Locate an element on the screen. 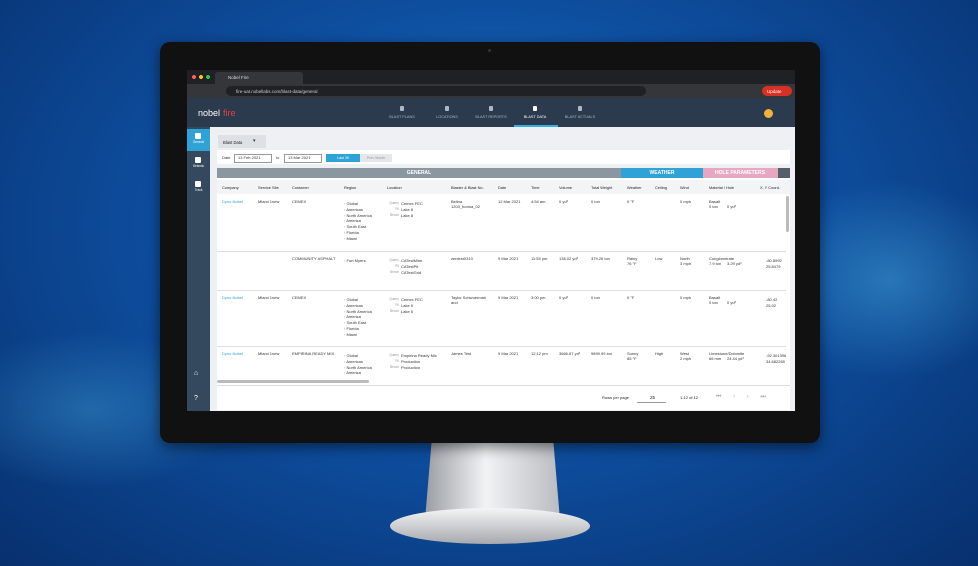 The width and height of the screenshot is (978, 566). column-header: Customer is located at coordinates (300, 187).